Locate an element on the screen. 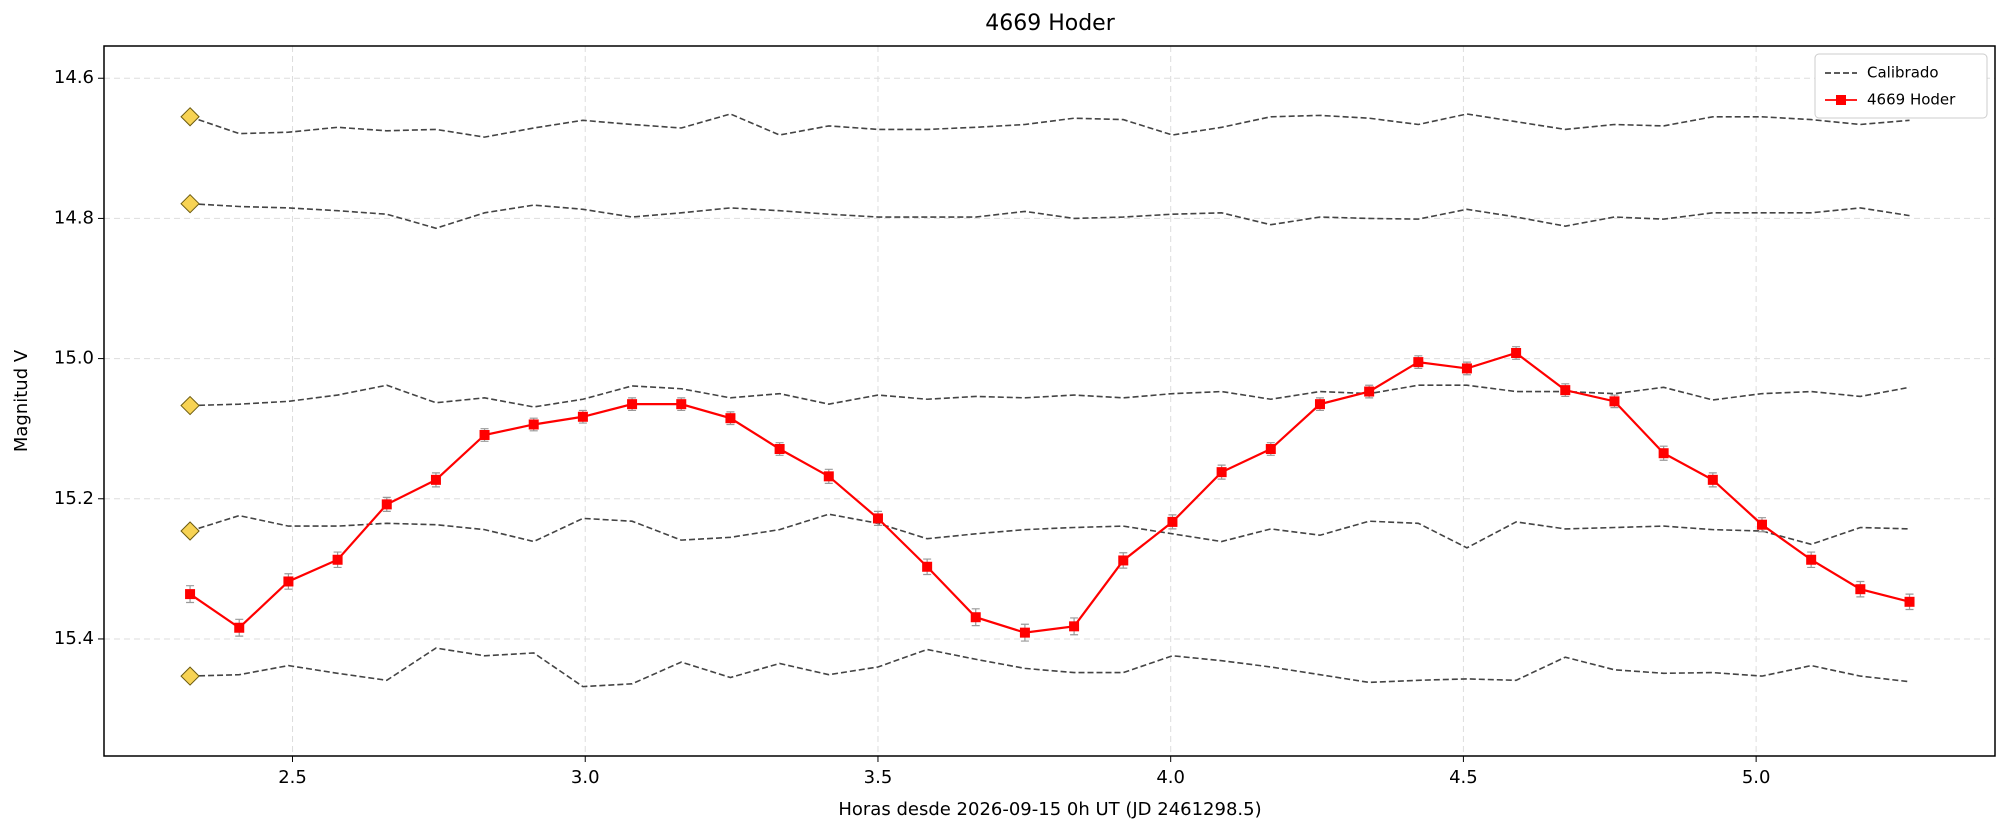  legend-box is located at coordinates (1901, 86).